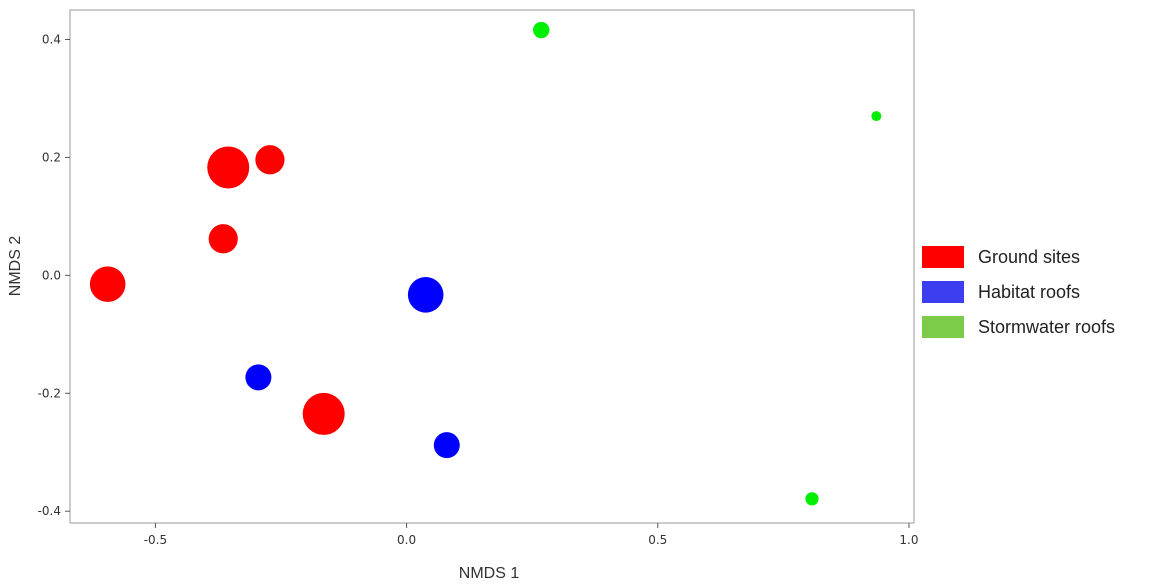 The width and height of the screenshot is (1161, 584). I want to click on legend-label-habitat-roofs: Habitat roofs, so click(1029, 292).